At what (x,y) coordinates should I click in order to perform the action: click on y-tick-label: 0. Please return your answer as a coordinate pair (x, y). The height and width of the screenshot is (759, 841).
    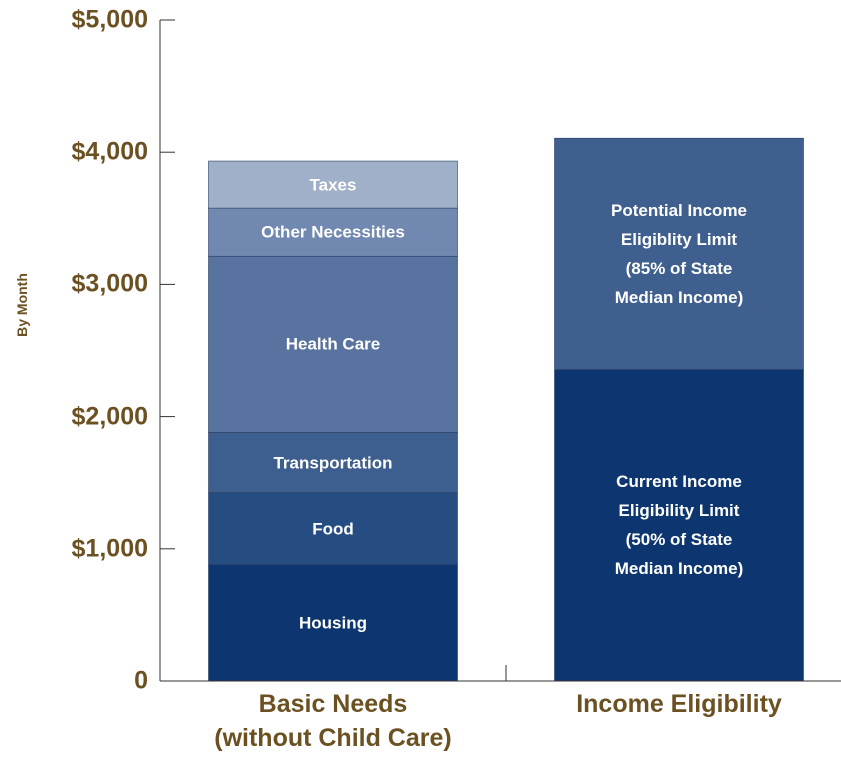
    Looking at the image, I should click on (141, 680).